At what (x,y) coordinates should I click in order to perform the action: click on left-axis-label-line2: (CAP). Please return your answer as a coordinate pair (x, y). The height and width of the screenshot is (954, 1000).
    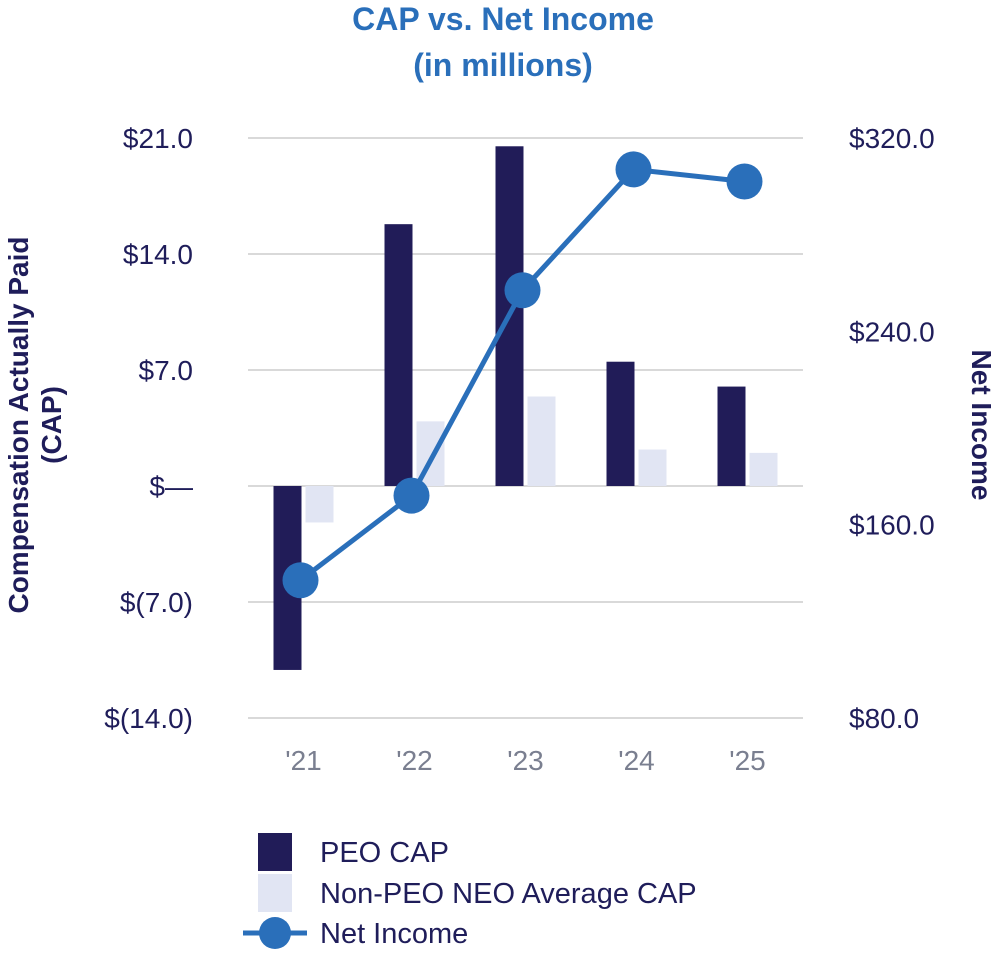
    Looking at the image, I should click on (51, 425).